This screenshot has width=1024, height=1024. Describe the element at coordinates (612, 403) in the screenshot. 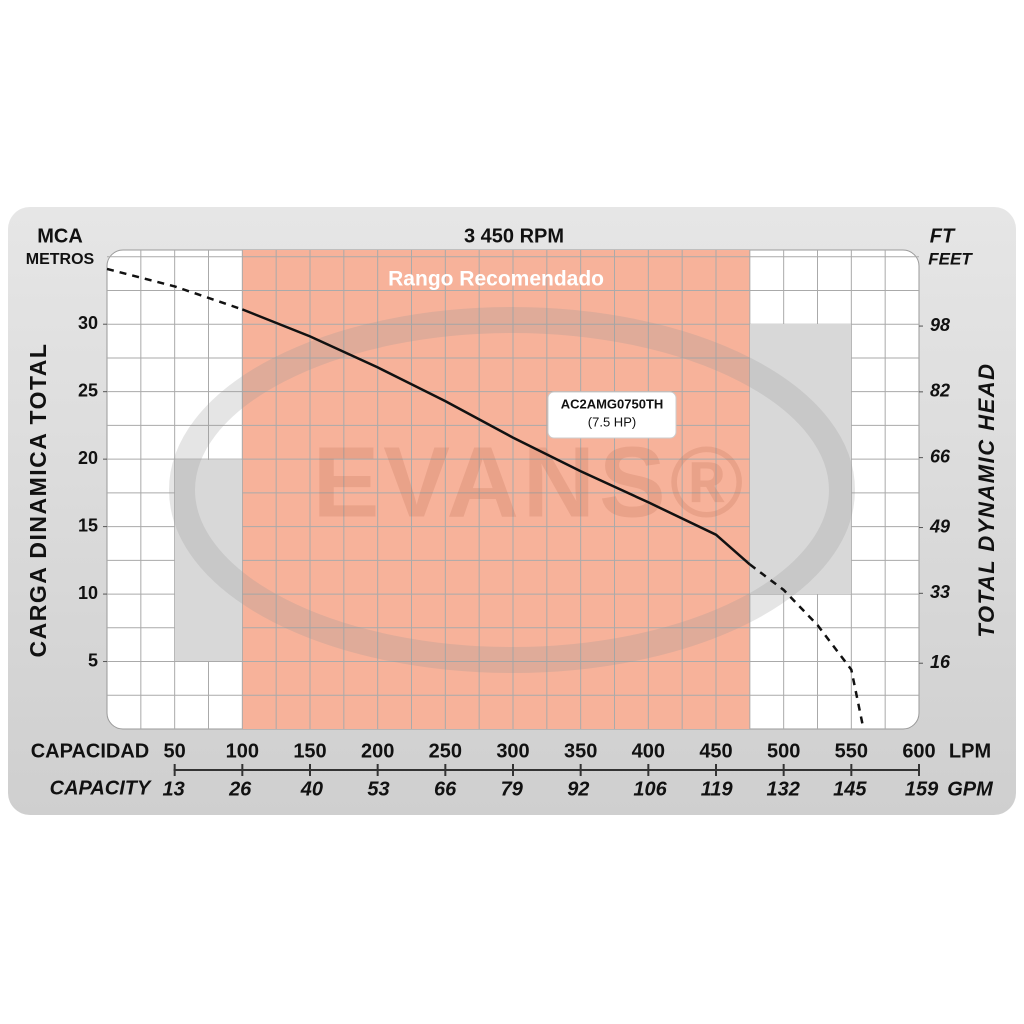

I see `annotation-title: AC2AMG0750TH` at that location.